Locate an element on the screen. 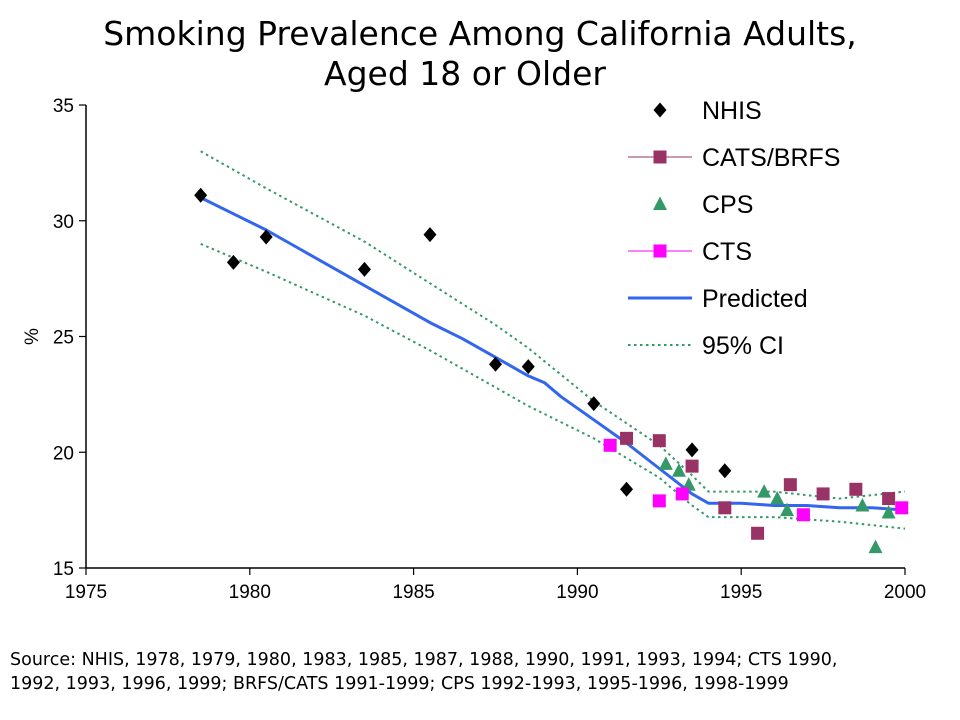 The width and height of the screenshot is (960, 720). legend-item-predicted: Predicted is located at coordinates (718, 299).